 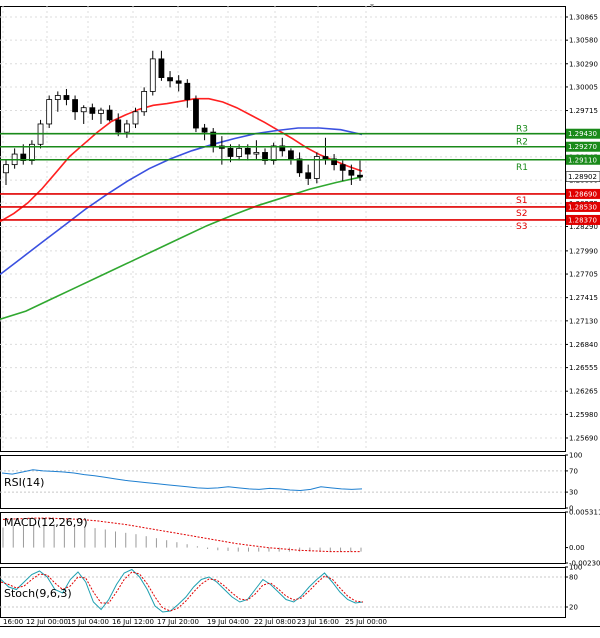 I want to click on rsi-y-tick-label: 70, so click(x=573, y=471).